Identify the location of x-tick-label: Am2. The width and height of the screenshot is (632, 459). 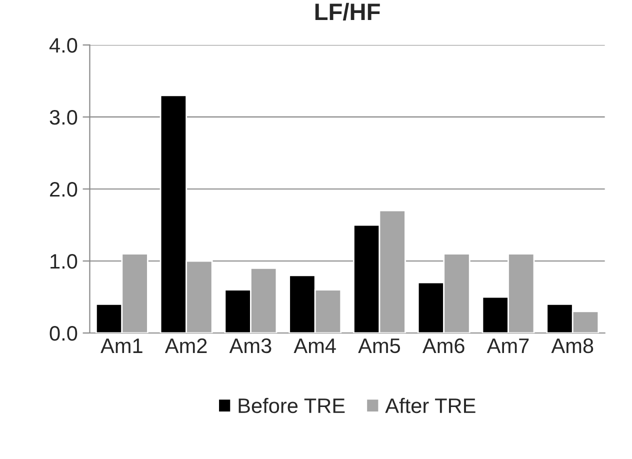
(185, 345).